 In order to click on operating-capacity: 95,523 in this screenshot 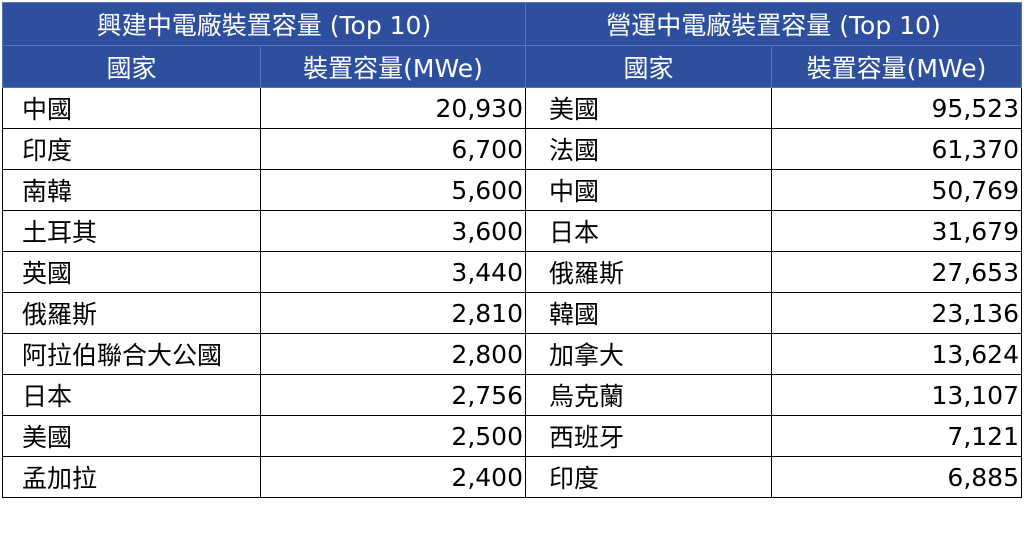, I will do `click(896, 108)`.